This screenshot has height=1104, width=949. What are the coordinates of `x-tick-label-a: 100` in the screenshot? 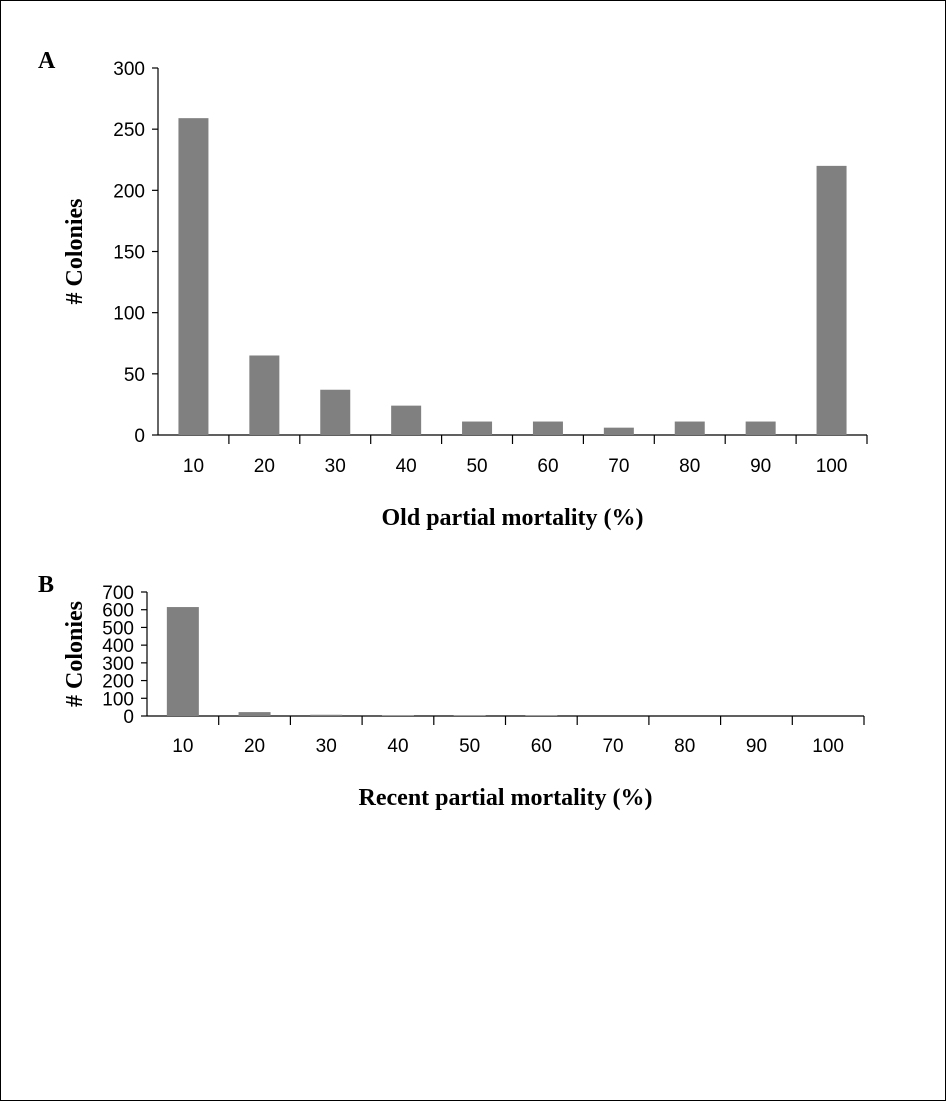 It's located at (832, 466).